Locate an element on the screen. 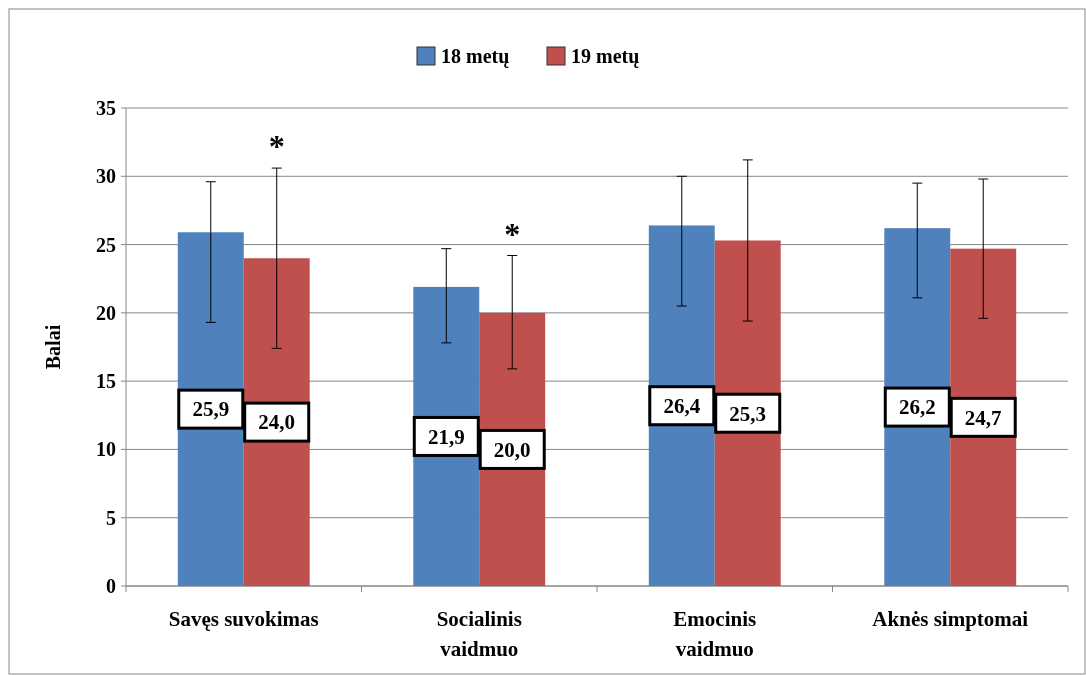 The height and width of the screenshot is (675, 1086). data-label: 24,0 is located at coordinates (277, 422).